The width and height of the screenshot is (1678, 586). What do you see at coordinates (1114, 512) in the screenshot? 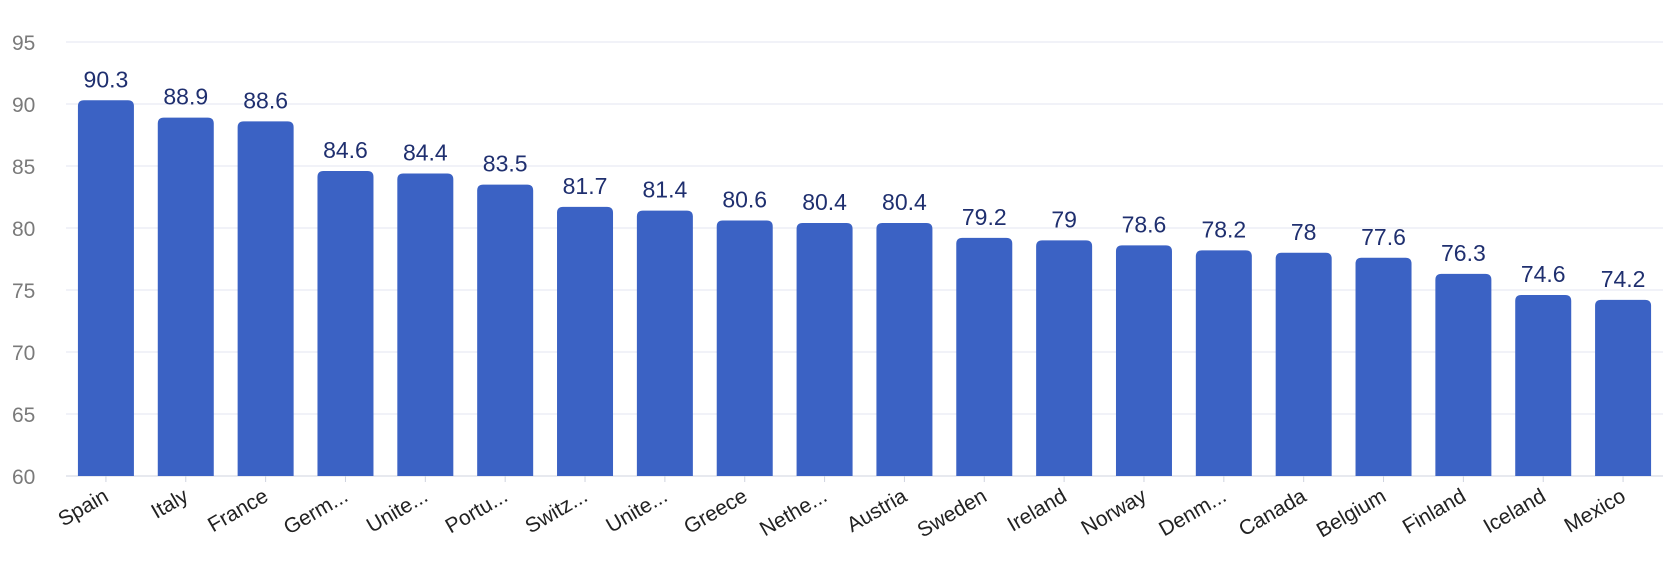
I see `x-tick-label: Norway` at bounding box center [1114, 512].